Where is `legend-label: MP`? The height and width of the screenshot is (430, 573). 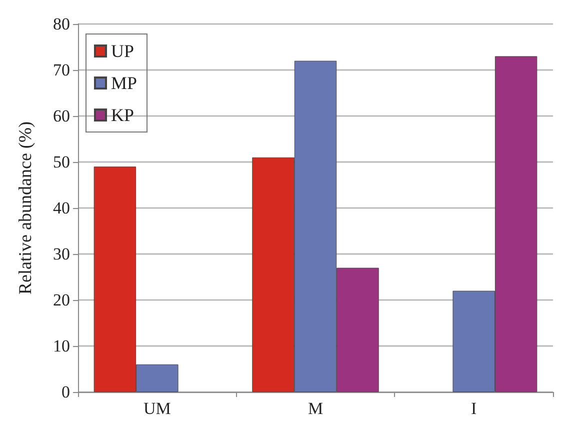 legend-label: MP is located at coordinates (124, 83).